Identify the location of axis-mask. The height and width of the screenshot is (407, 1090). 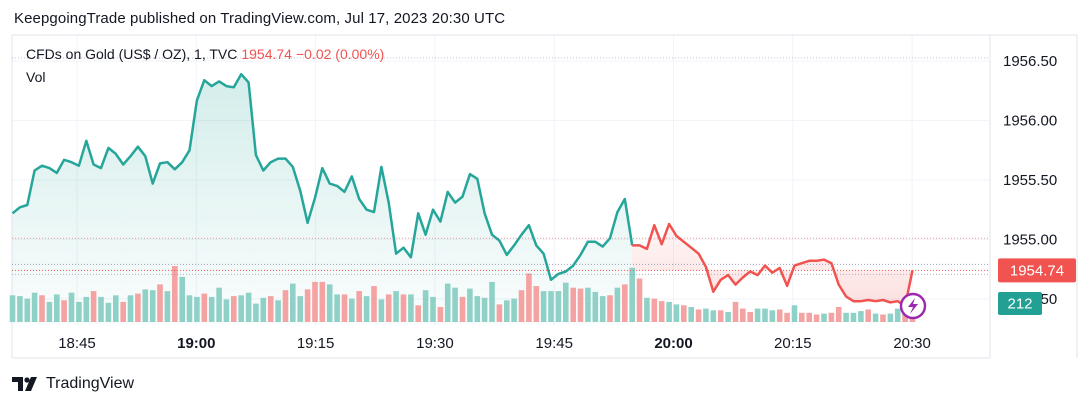
(1045, 17).